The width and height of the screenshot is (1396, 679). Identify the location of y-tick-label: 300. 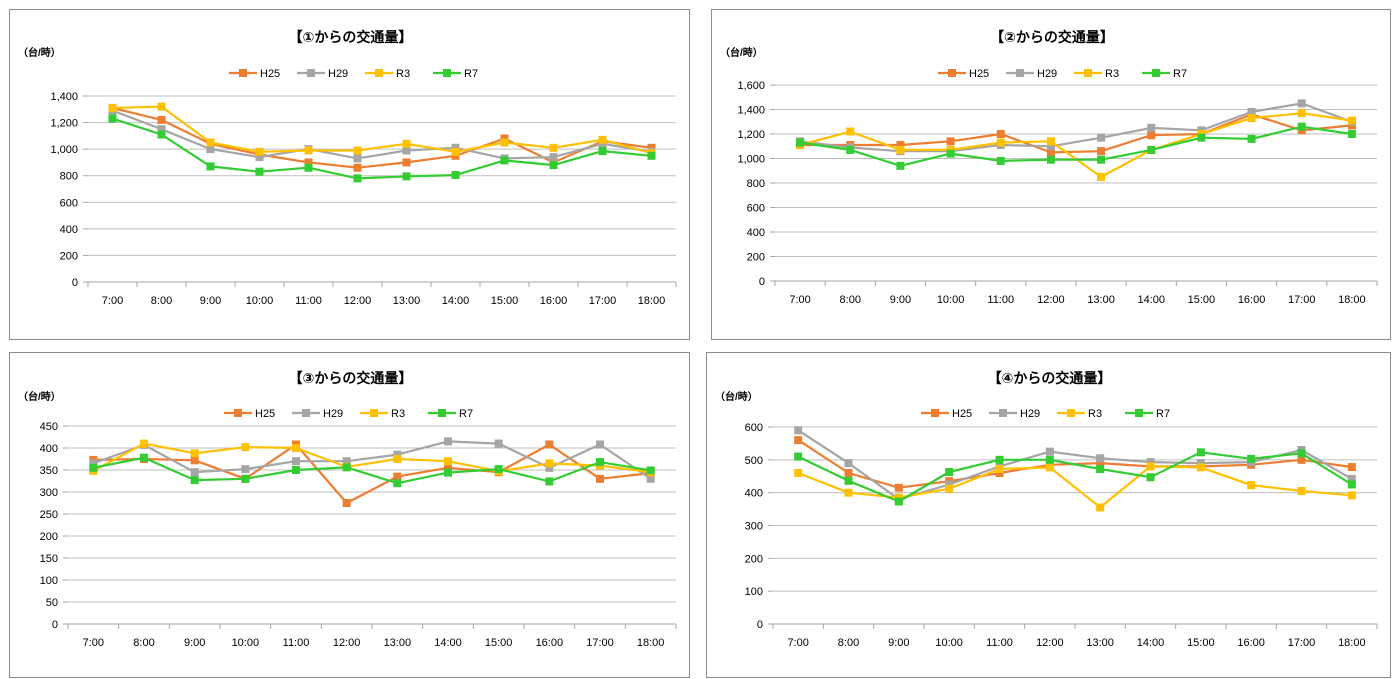
(754, 527).